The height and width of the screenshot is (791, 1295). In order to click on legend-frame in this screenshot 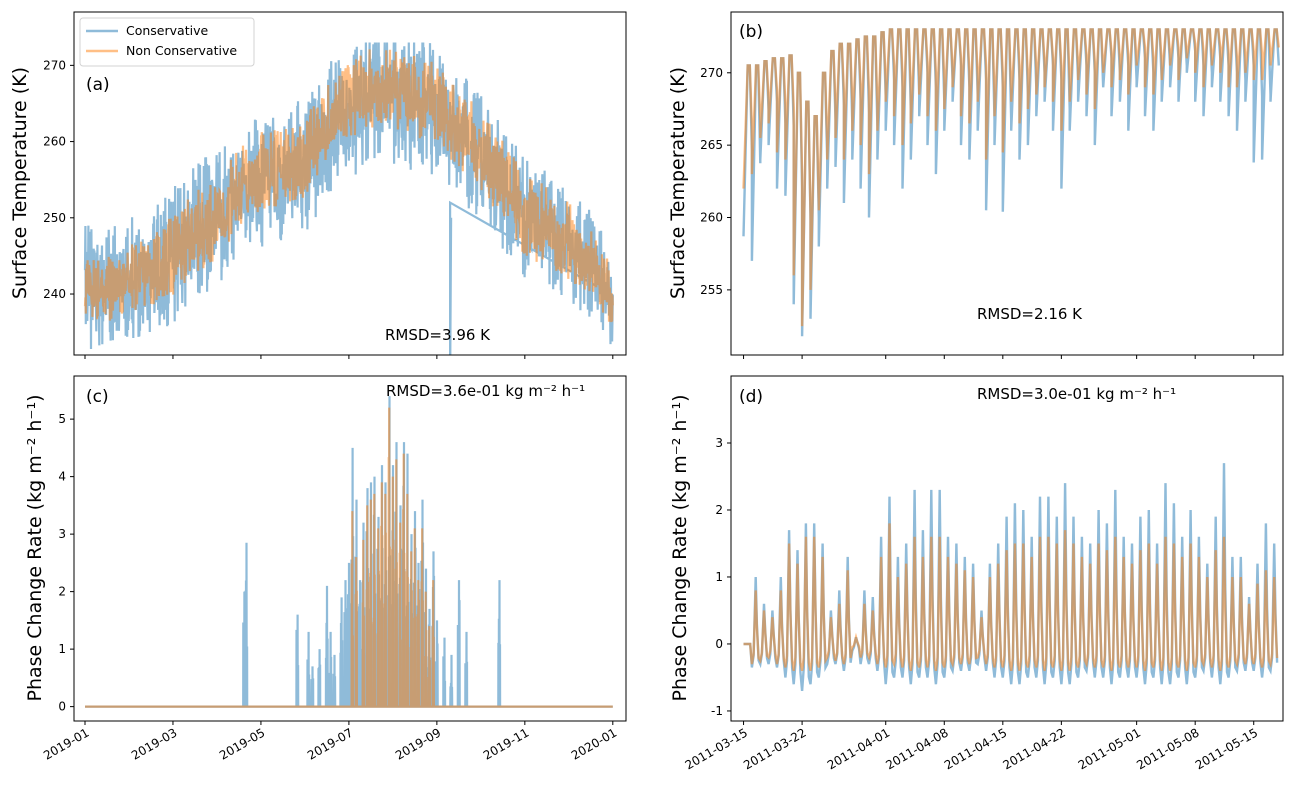, I will do `click(167, 42)`.